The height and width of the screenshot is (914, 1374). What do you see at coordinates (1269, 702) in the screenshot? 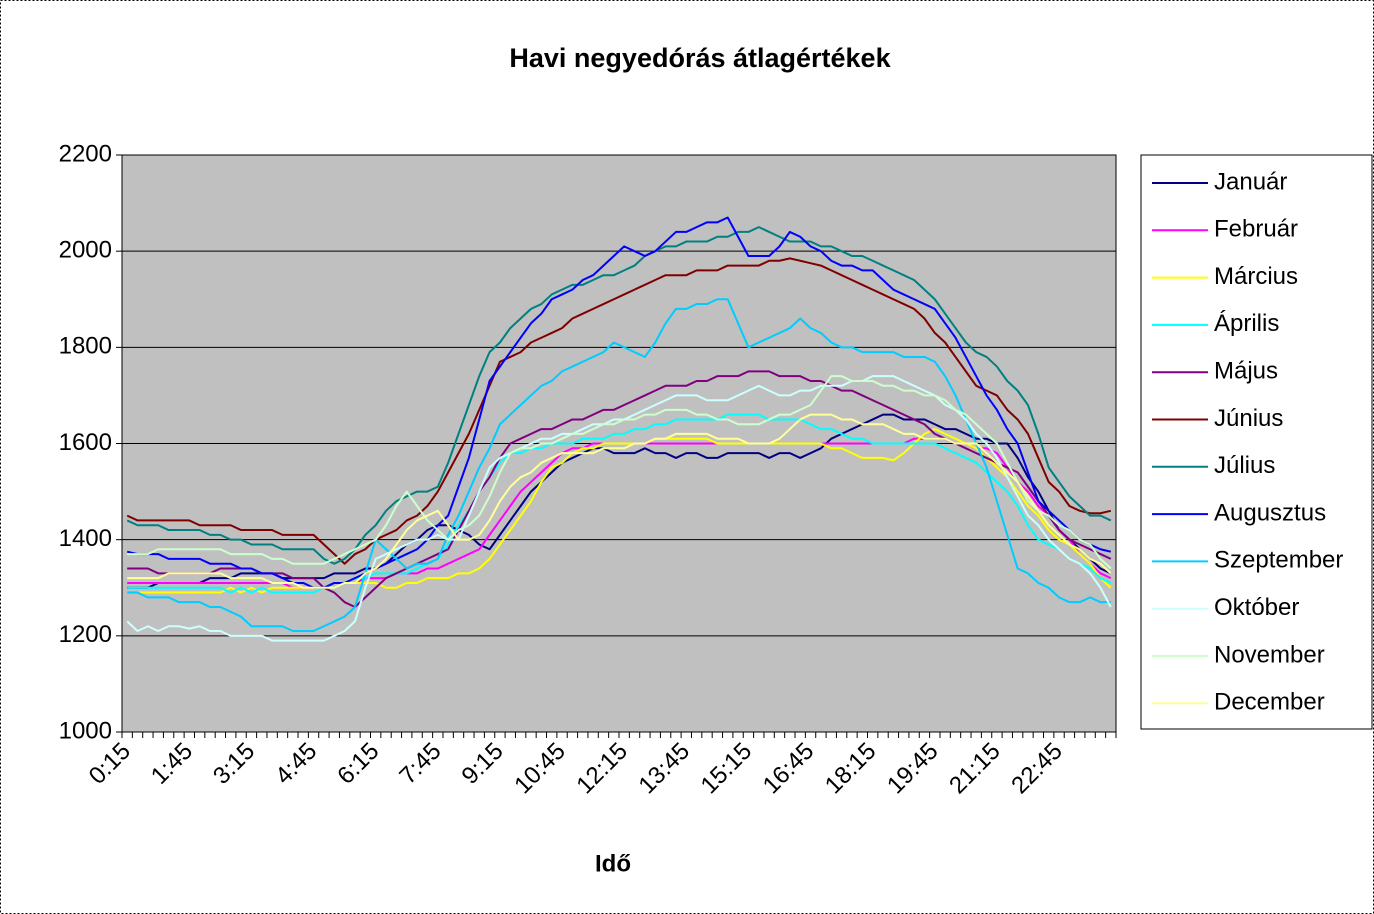
I see `legend-label: December` at bounding box center [1269, 702].